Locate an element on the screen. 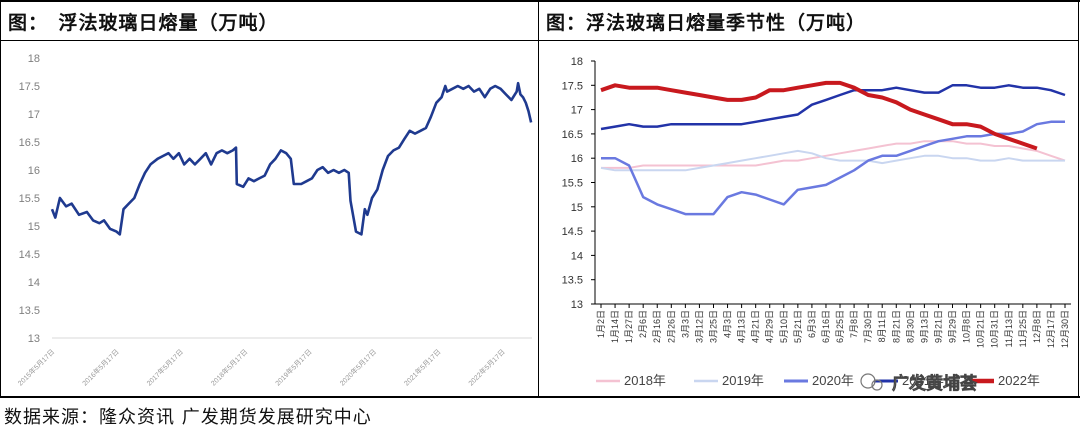 The image size is (1080, 432). x-tick-label: 7月30日 is located at coordinates (868, 326).